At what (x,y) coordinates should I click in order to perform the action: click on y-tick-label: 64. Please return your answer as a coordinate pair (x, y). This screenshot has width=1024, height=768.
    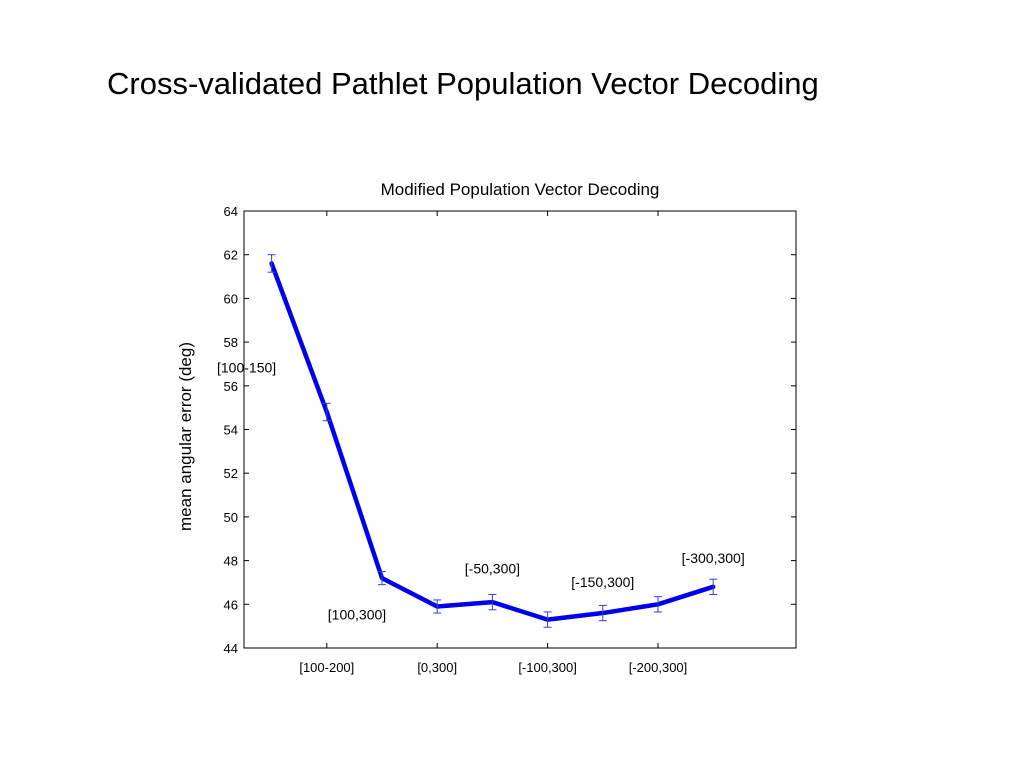
    Looking at the image, I should click on (231, 211).